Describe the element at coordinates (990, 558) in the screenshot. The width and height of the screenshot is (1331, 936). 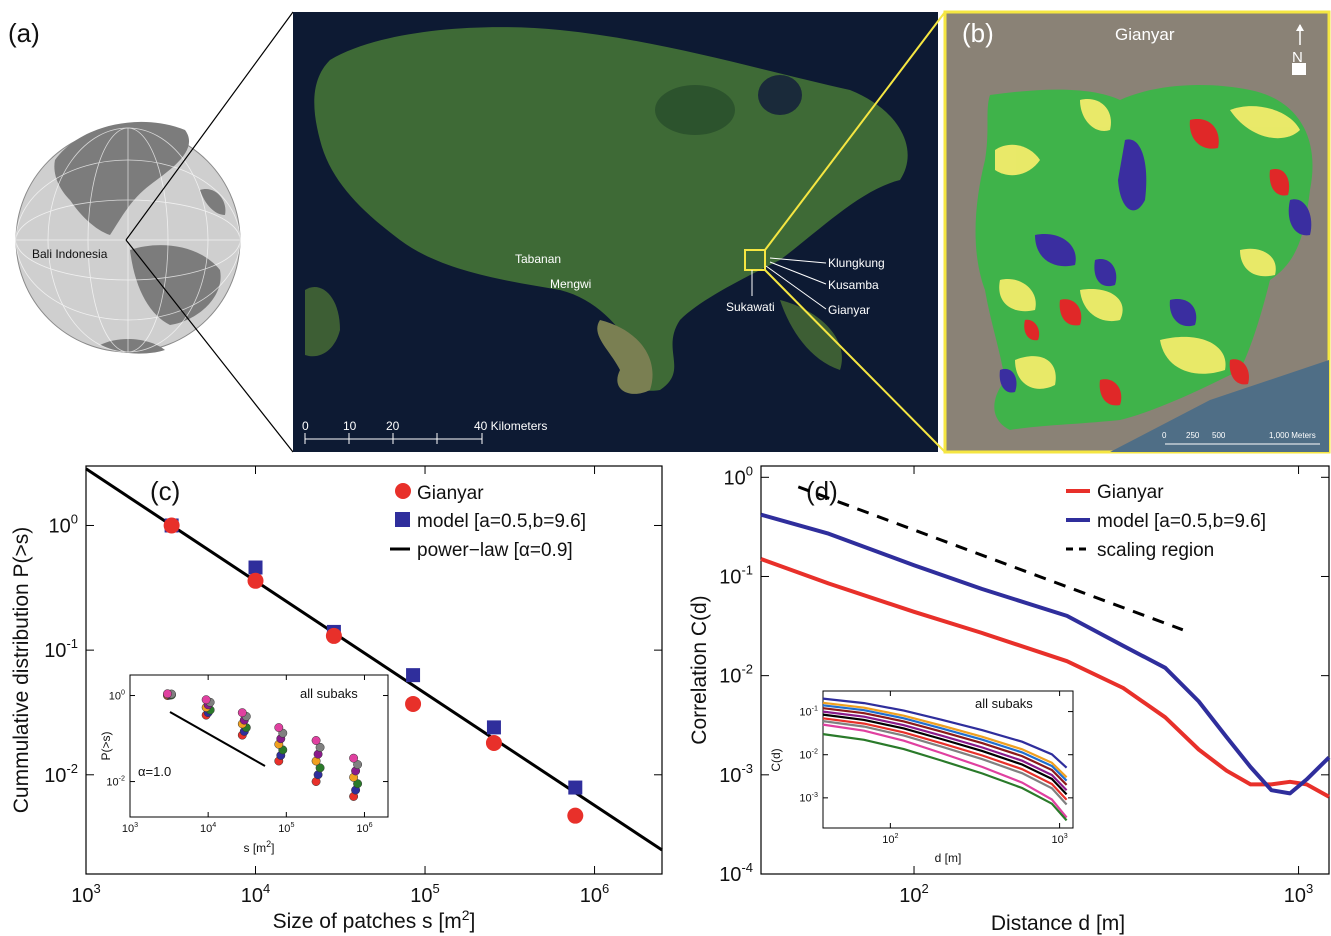
I see `scaling-region-line` at that location.